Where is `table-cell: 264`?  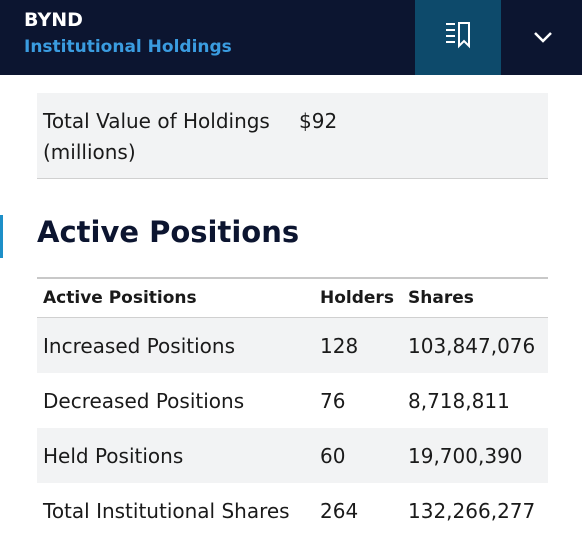 table-cell: 264 is located at coordinates (339, 510).